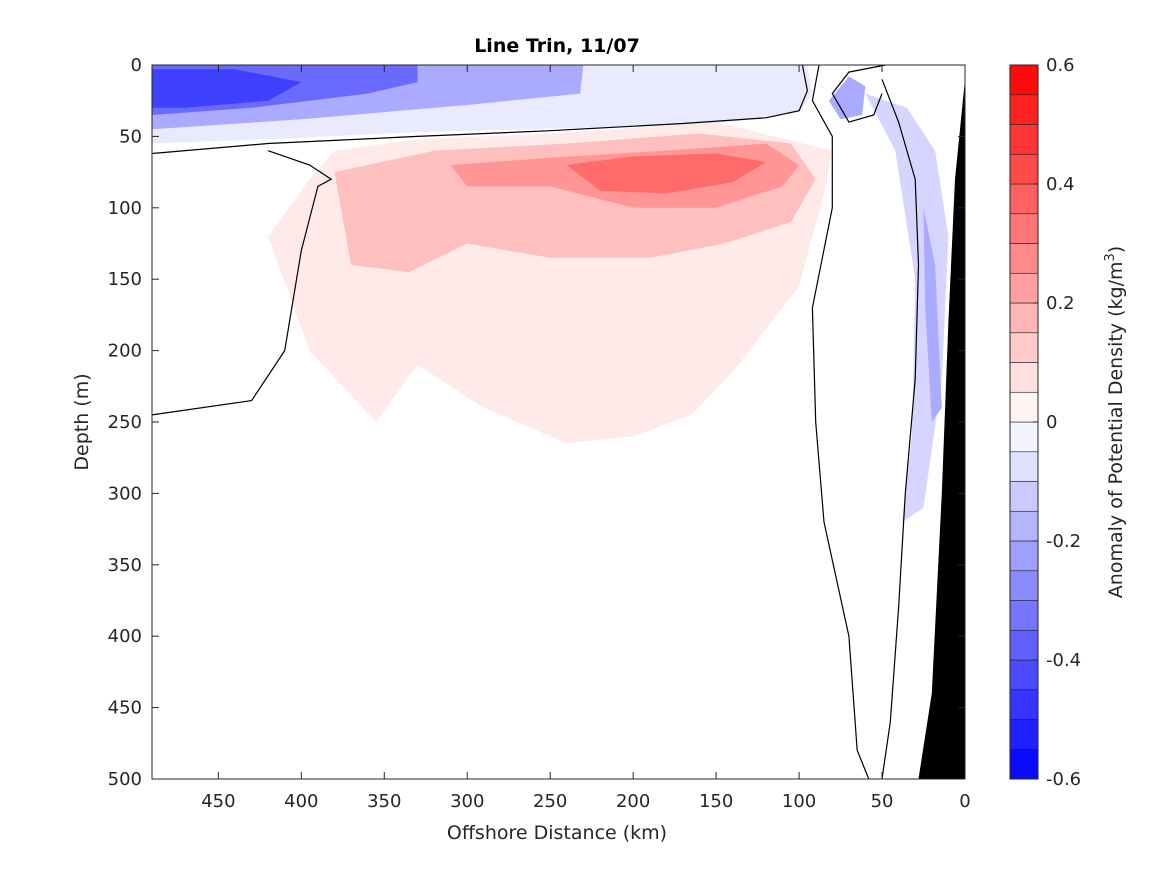 This screenshot has height=875, width=1167. What do you see at coordinates (125, 208) in the screenshot?
I see `y-tick-label: 100` at bounding box center [125, 208].